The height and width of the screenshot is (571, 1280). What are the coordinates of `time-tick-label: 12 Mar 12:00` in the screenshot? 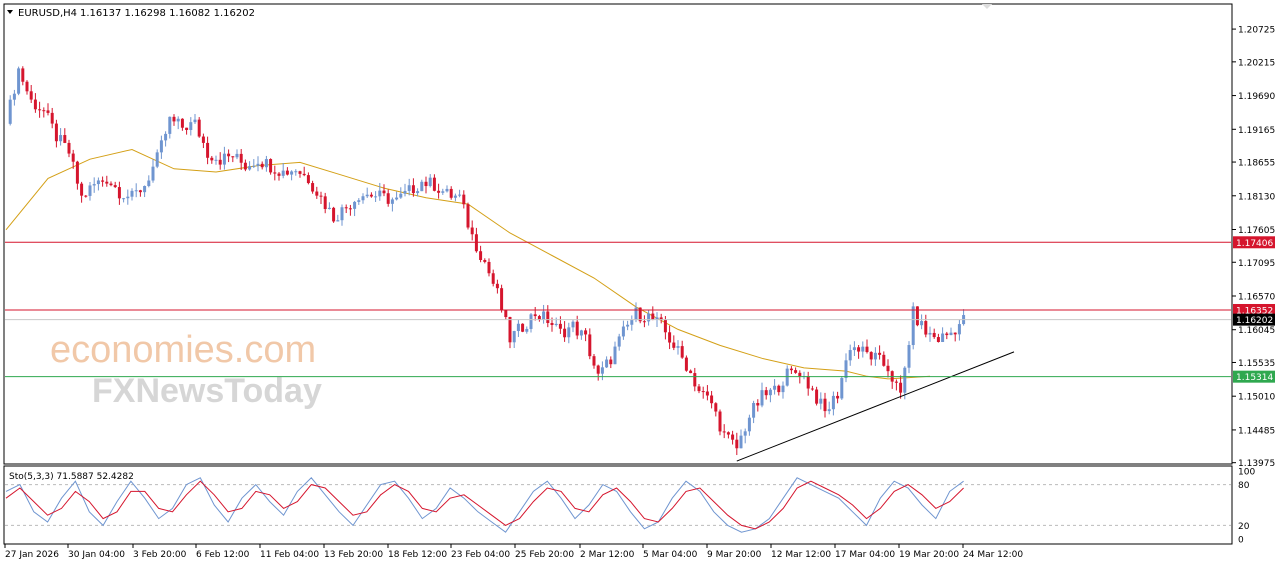 It's located at (801, 555).